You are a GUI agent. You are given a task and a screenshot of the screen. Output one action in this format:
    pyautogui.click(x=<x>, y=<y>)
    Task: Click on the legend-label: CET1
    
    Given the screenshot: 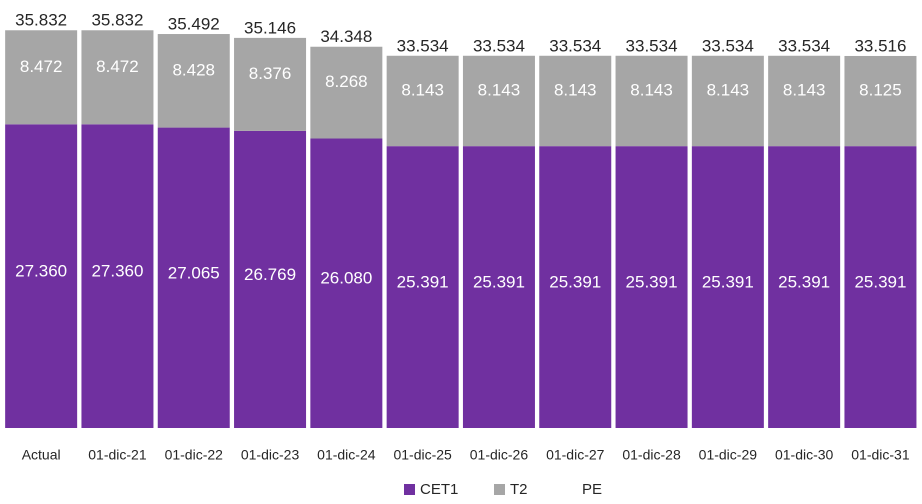 What is the action you would take?
    pyautogui.click(x=439, y=489)
    